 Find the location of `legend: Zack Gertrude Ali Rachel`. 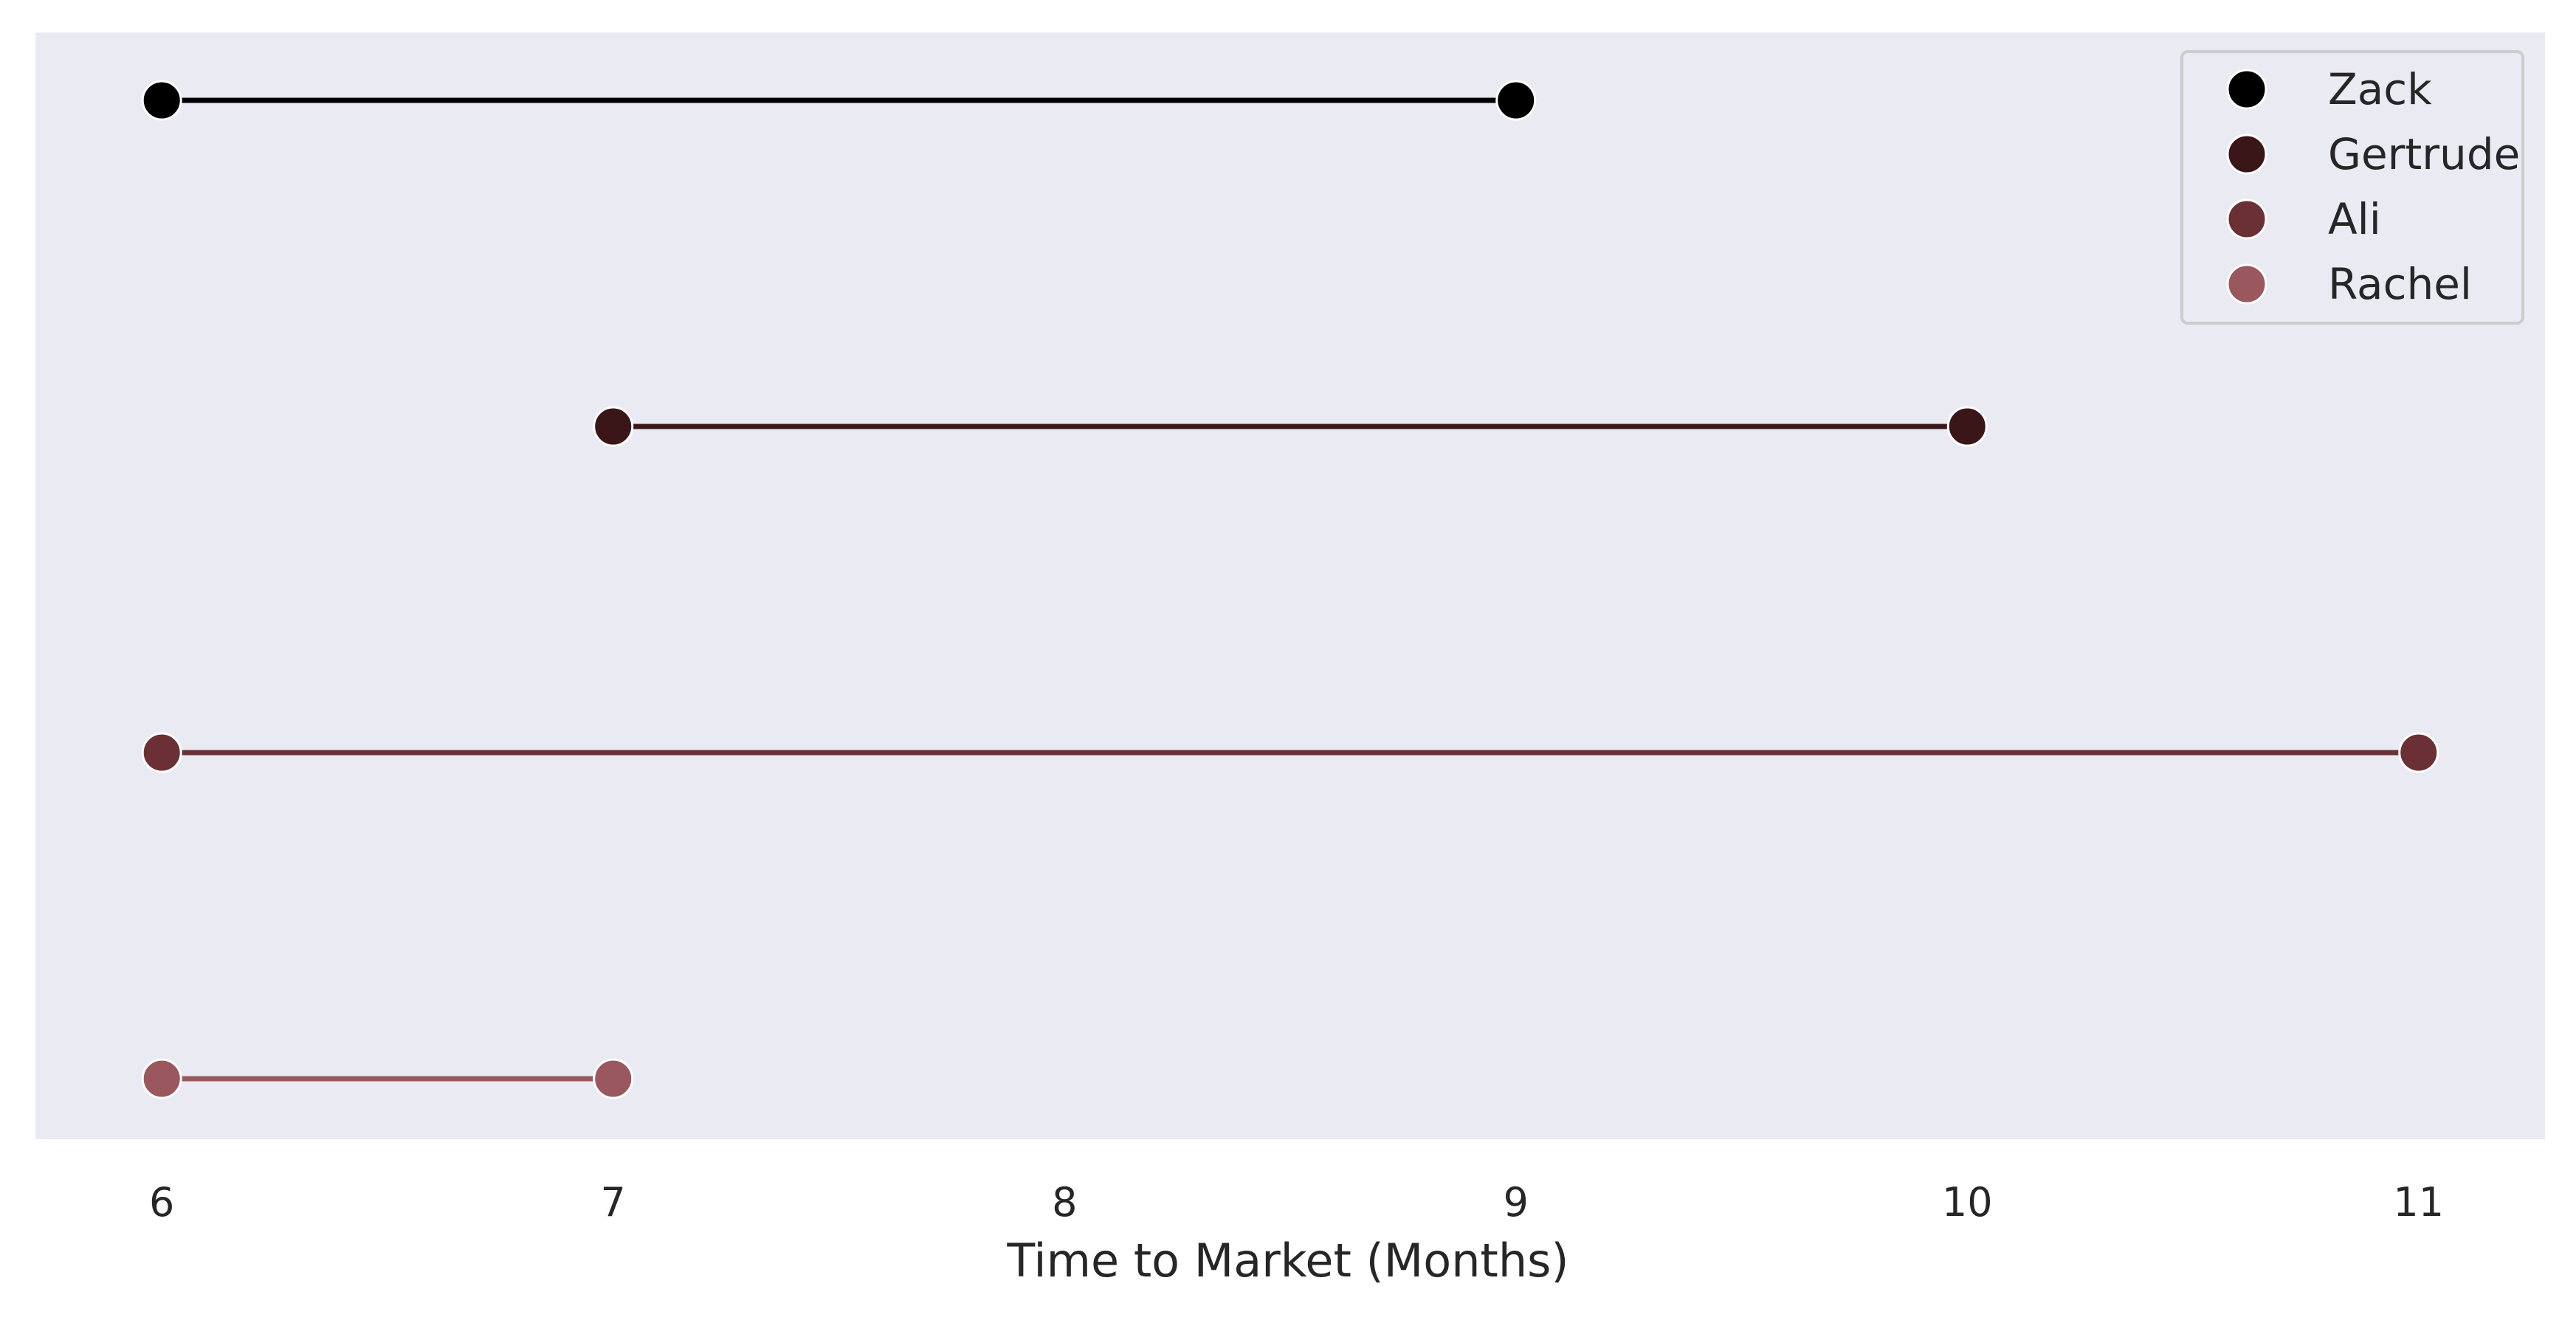

legend: Zack Gertrude Ali Rachel is located at coordinates (2352, 187).